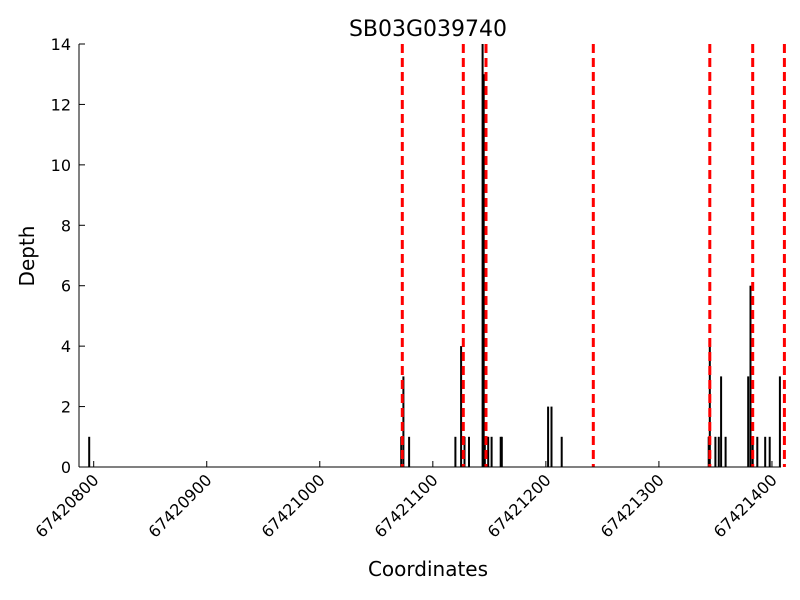  Describe the element at coordinates (745, 505) in the screenshot. I see `x-tick-label: 67421400` at that location.